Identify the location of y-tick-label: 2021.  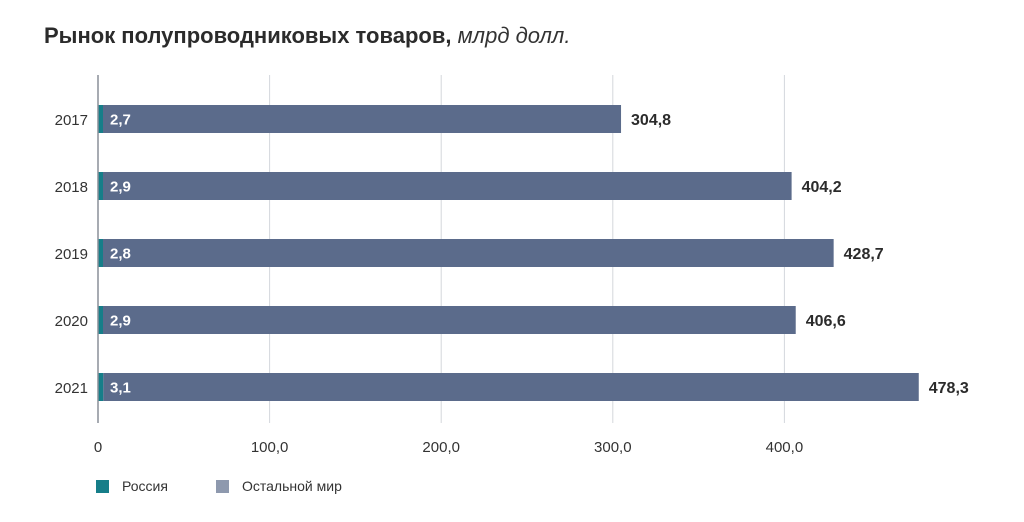
(71, 388).